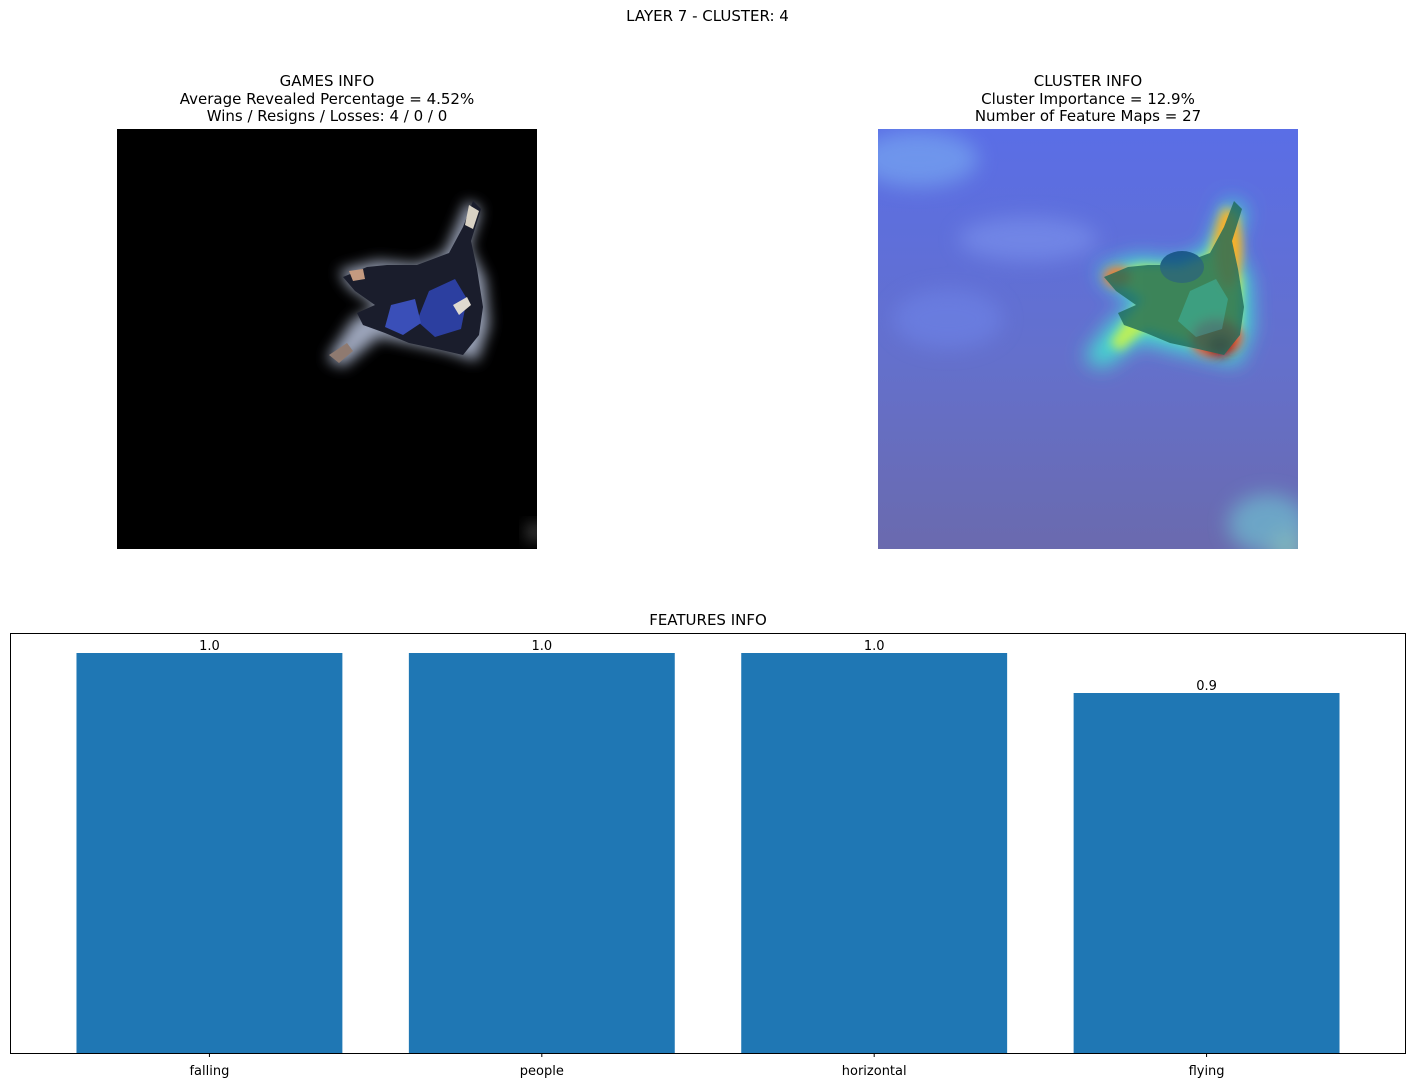 The width and height of the screenshot is (1415, 1087). What do you see at coordinates (874, 1071) in the screenshot?
I see `x-tick-label: horizontal` at bounding box center [874, 1071].